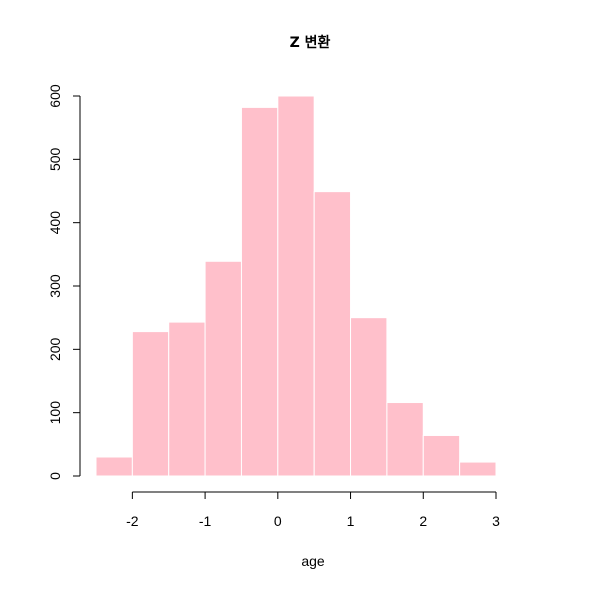 Image resolution: width=591 pixels, height=590 pixels. What do you see at coordinates (351, 521) in the screenshot?
I see `x-tick-label: 1` at bounding box center [351, 521].